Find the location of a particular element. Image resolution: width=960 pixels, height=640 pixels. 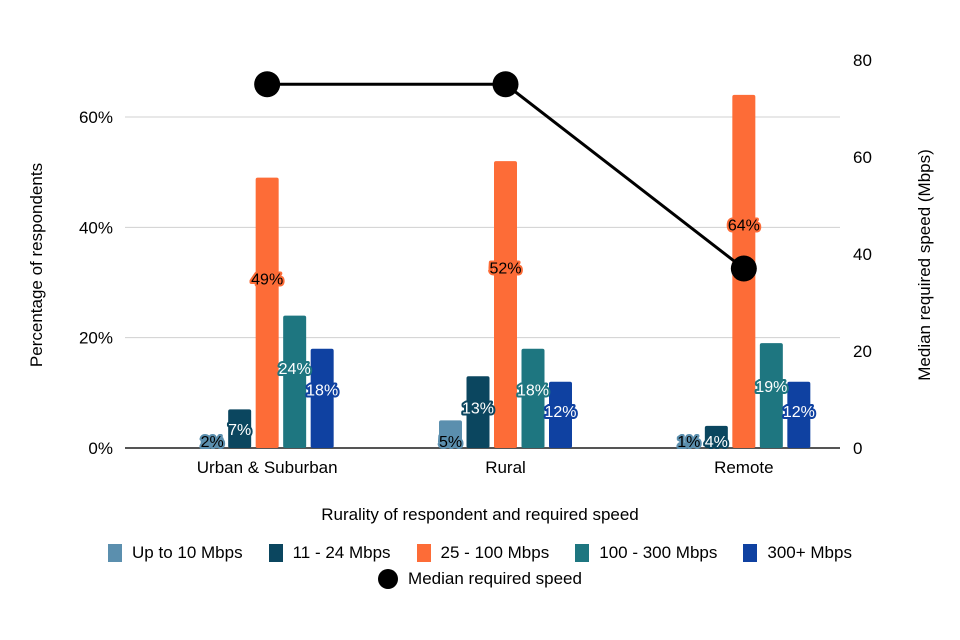

legend-row-line: Median required speed is located at coordinates (480, 579).